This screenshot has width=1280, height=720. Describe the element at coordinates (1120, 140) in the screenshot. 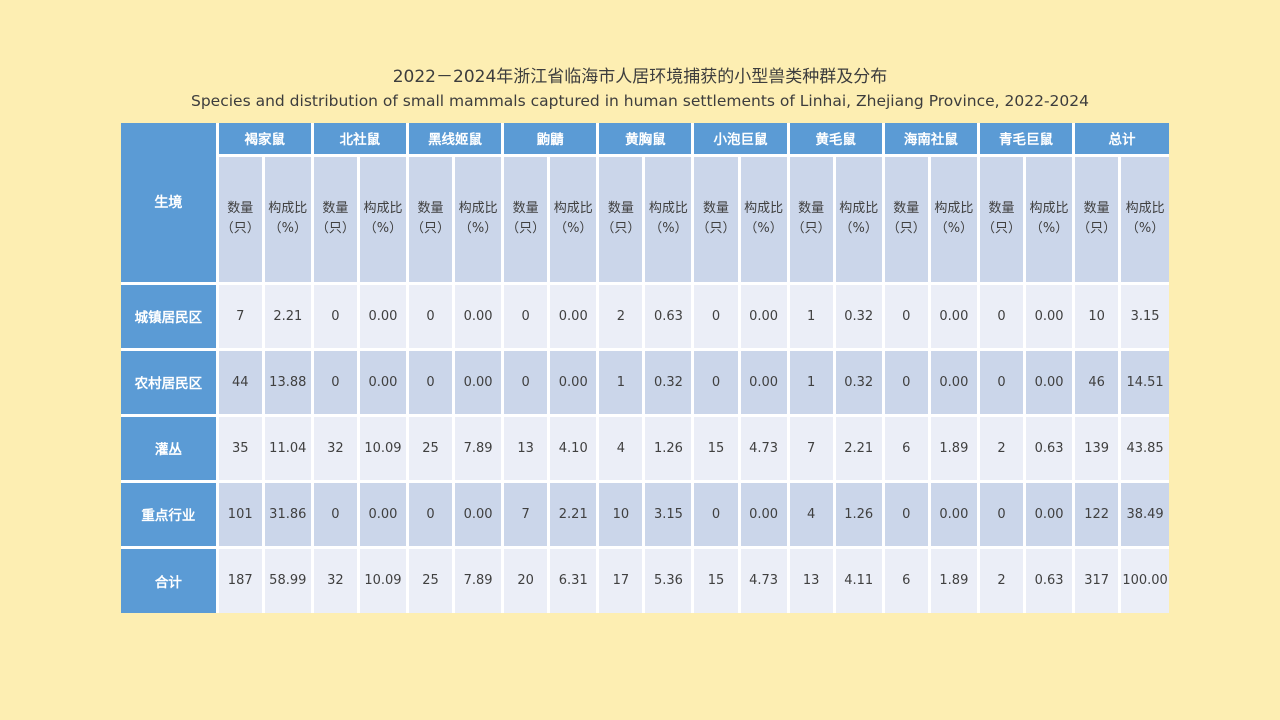

I see `species-header: 总计` at that location.